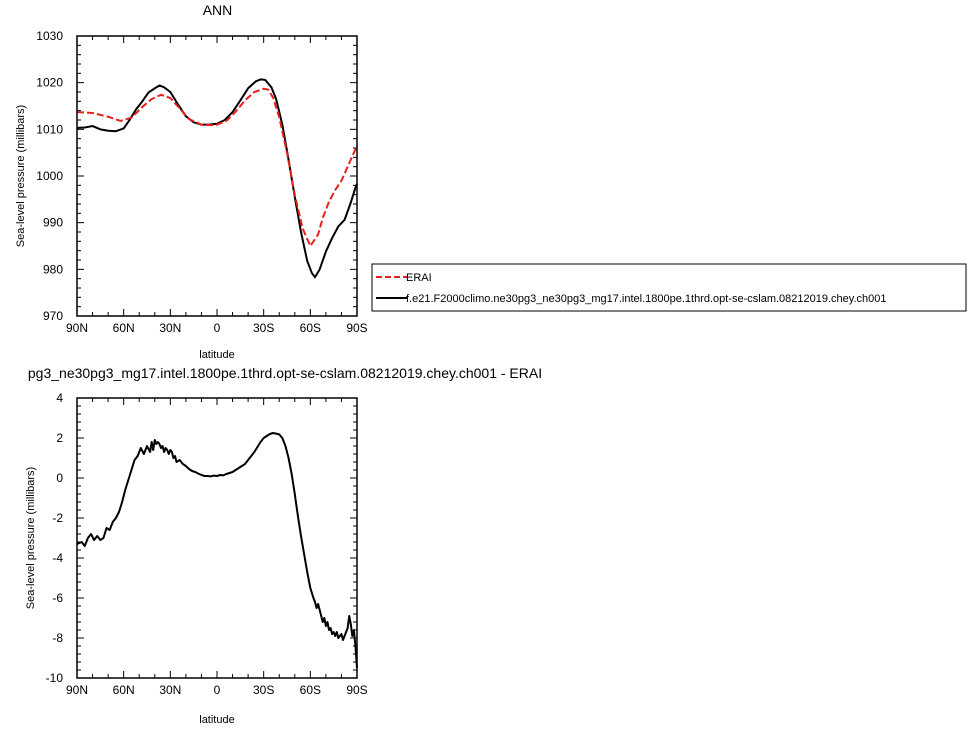  What do you see at coordinates (57, 558) in the screenshot?
I see `y-tick-label: -4` at bounding box center [57, 558].